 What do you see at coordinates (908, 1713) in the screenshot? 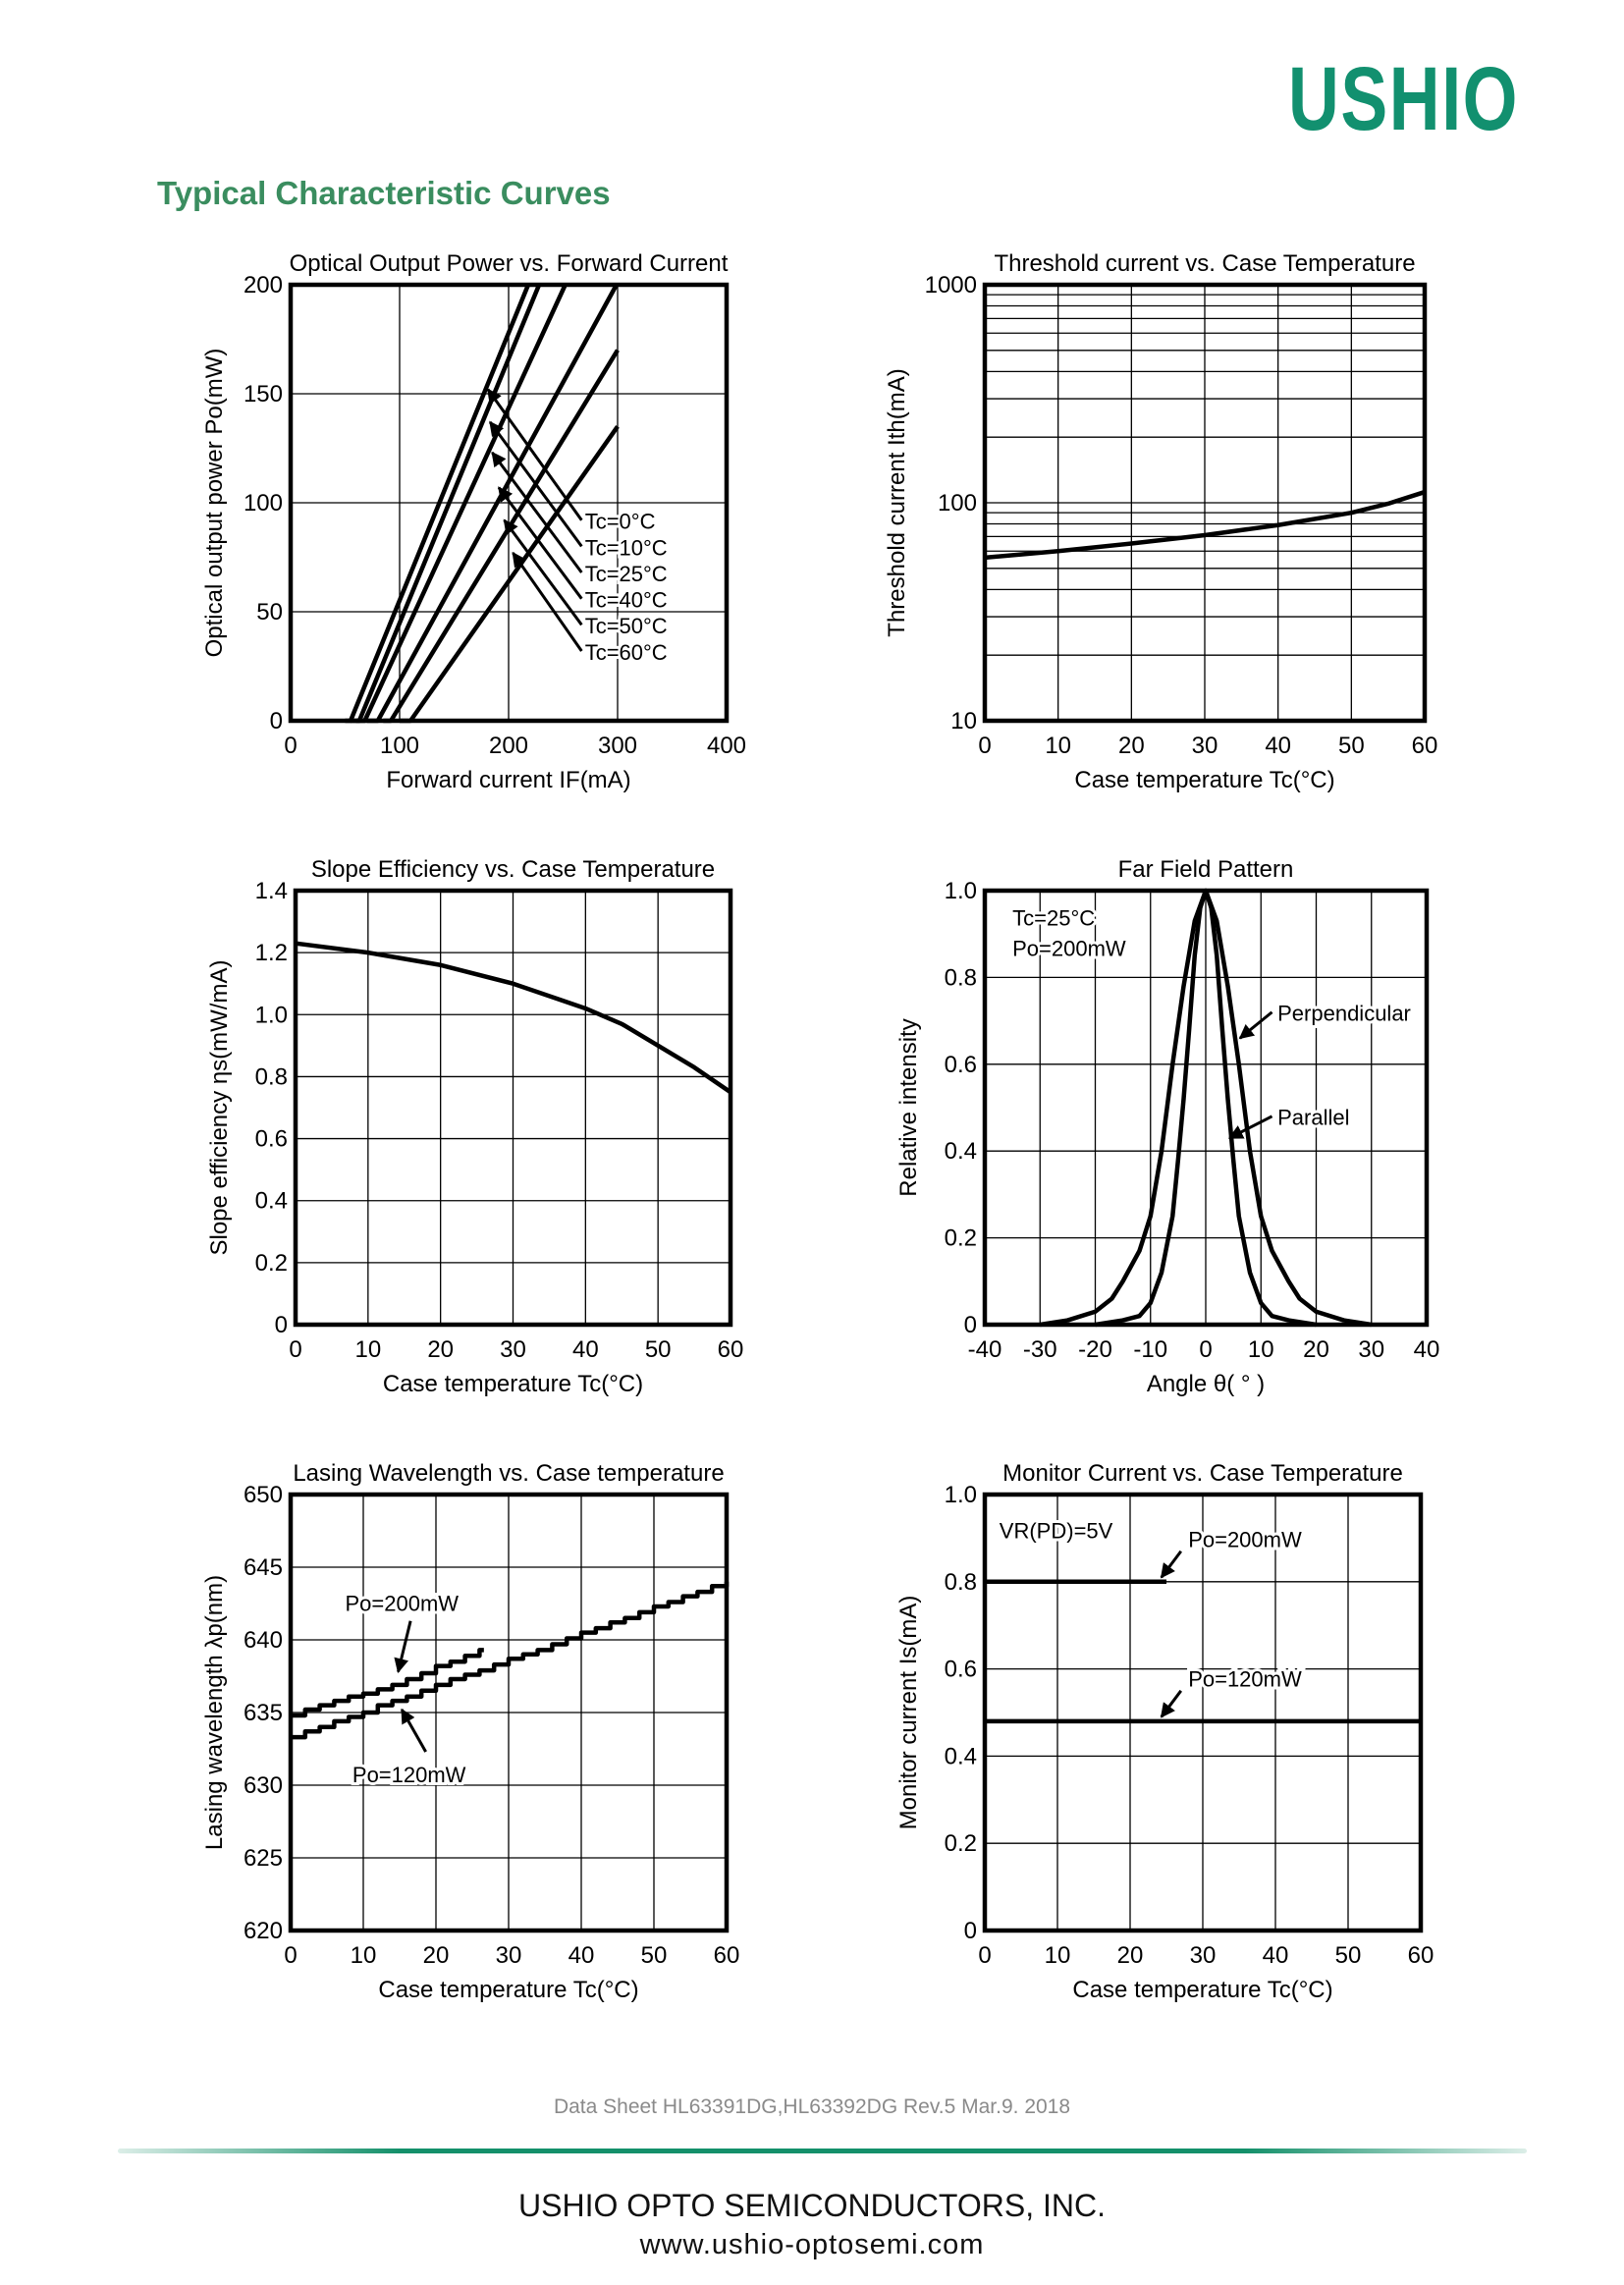
I see `y-axis-label: Monitor current Is(mA)` at bounding box center [908, 1713].